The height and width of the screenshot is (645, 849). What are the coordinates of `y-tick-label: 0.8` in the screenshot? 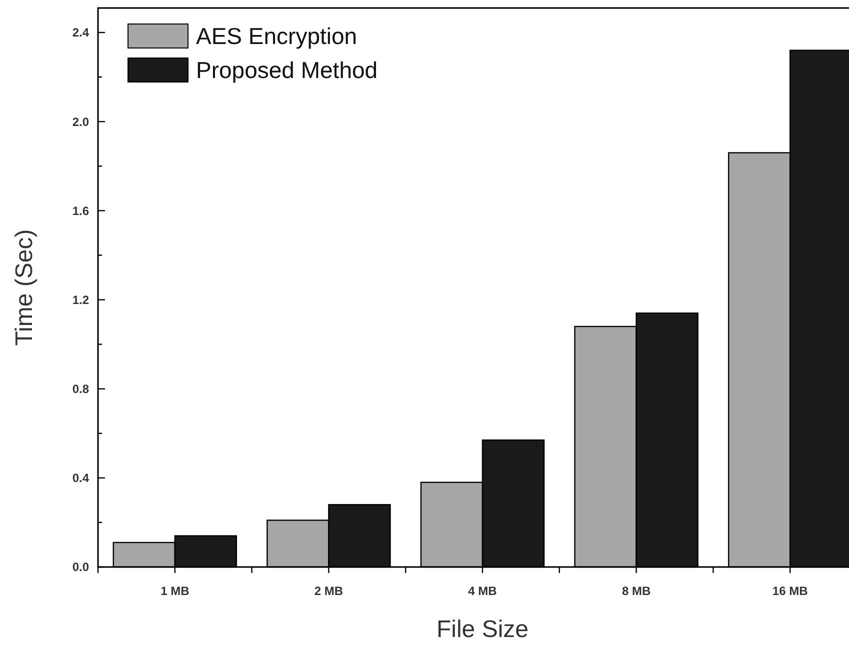 It's located at (81, 389).